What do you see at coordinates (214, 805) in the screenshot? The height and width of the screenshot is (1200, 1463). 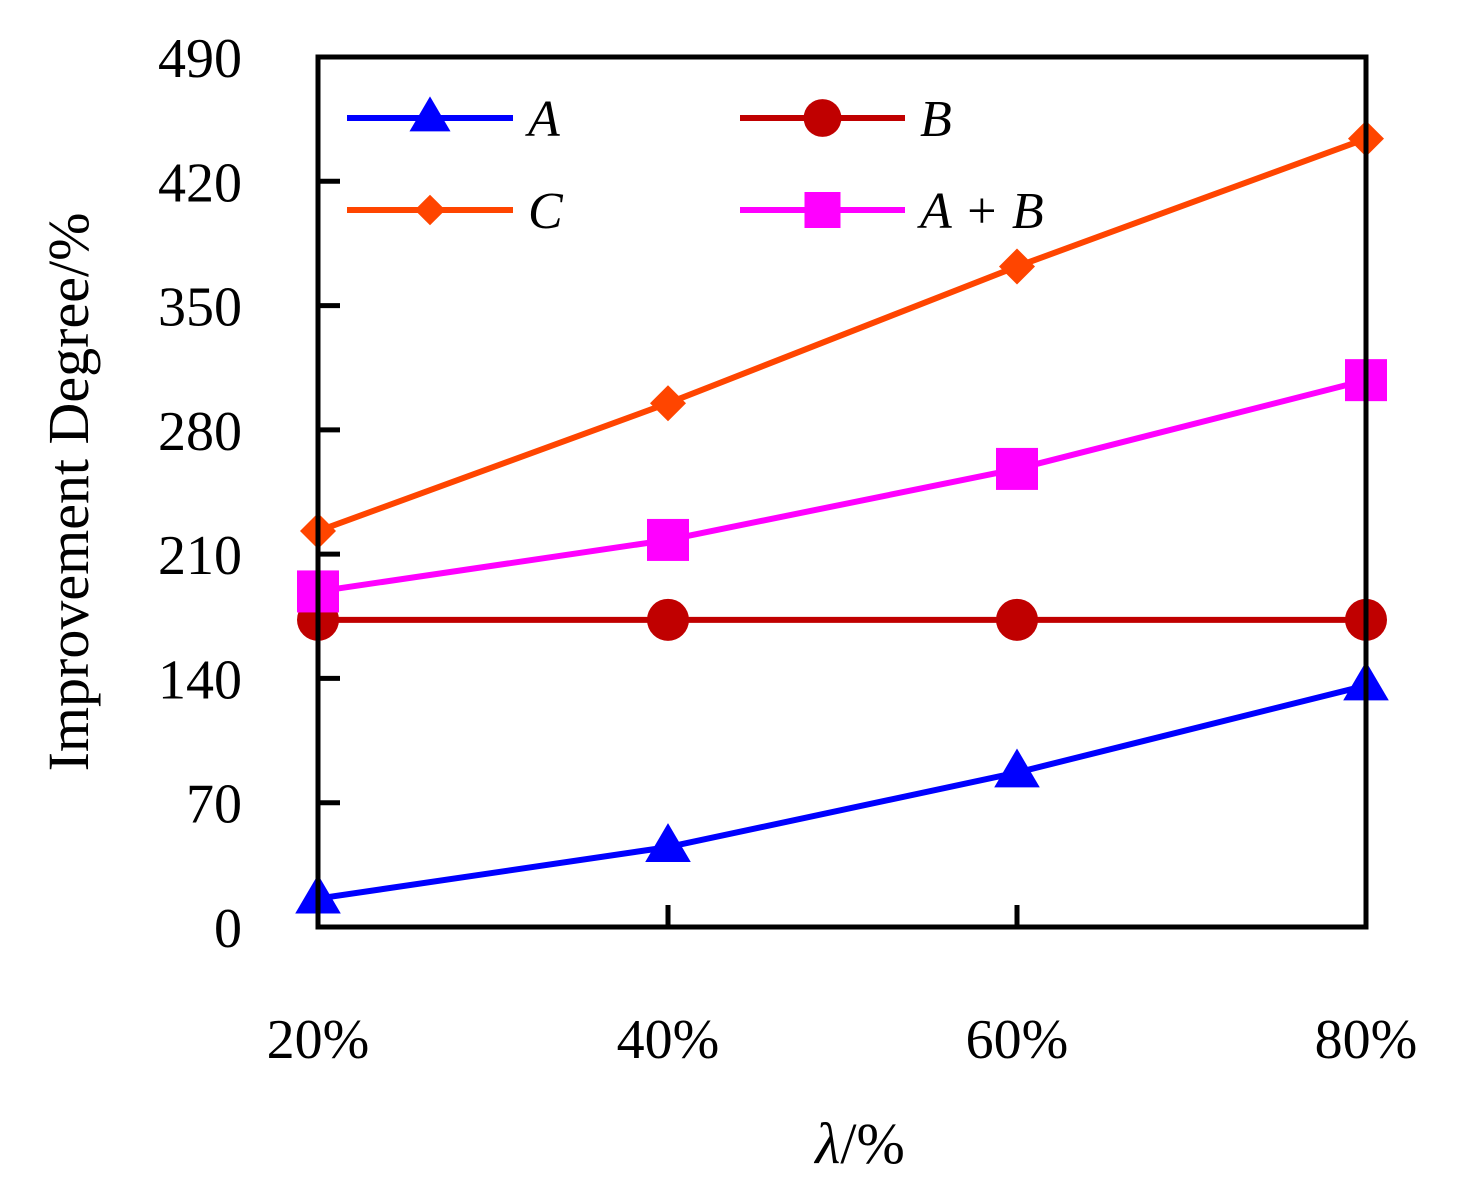 I see `y-tick-label: 70` at bounding box center [214, 805].